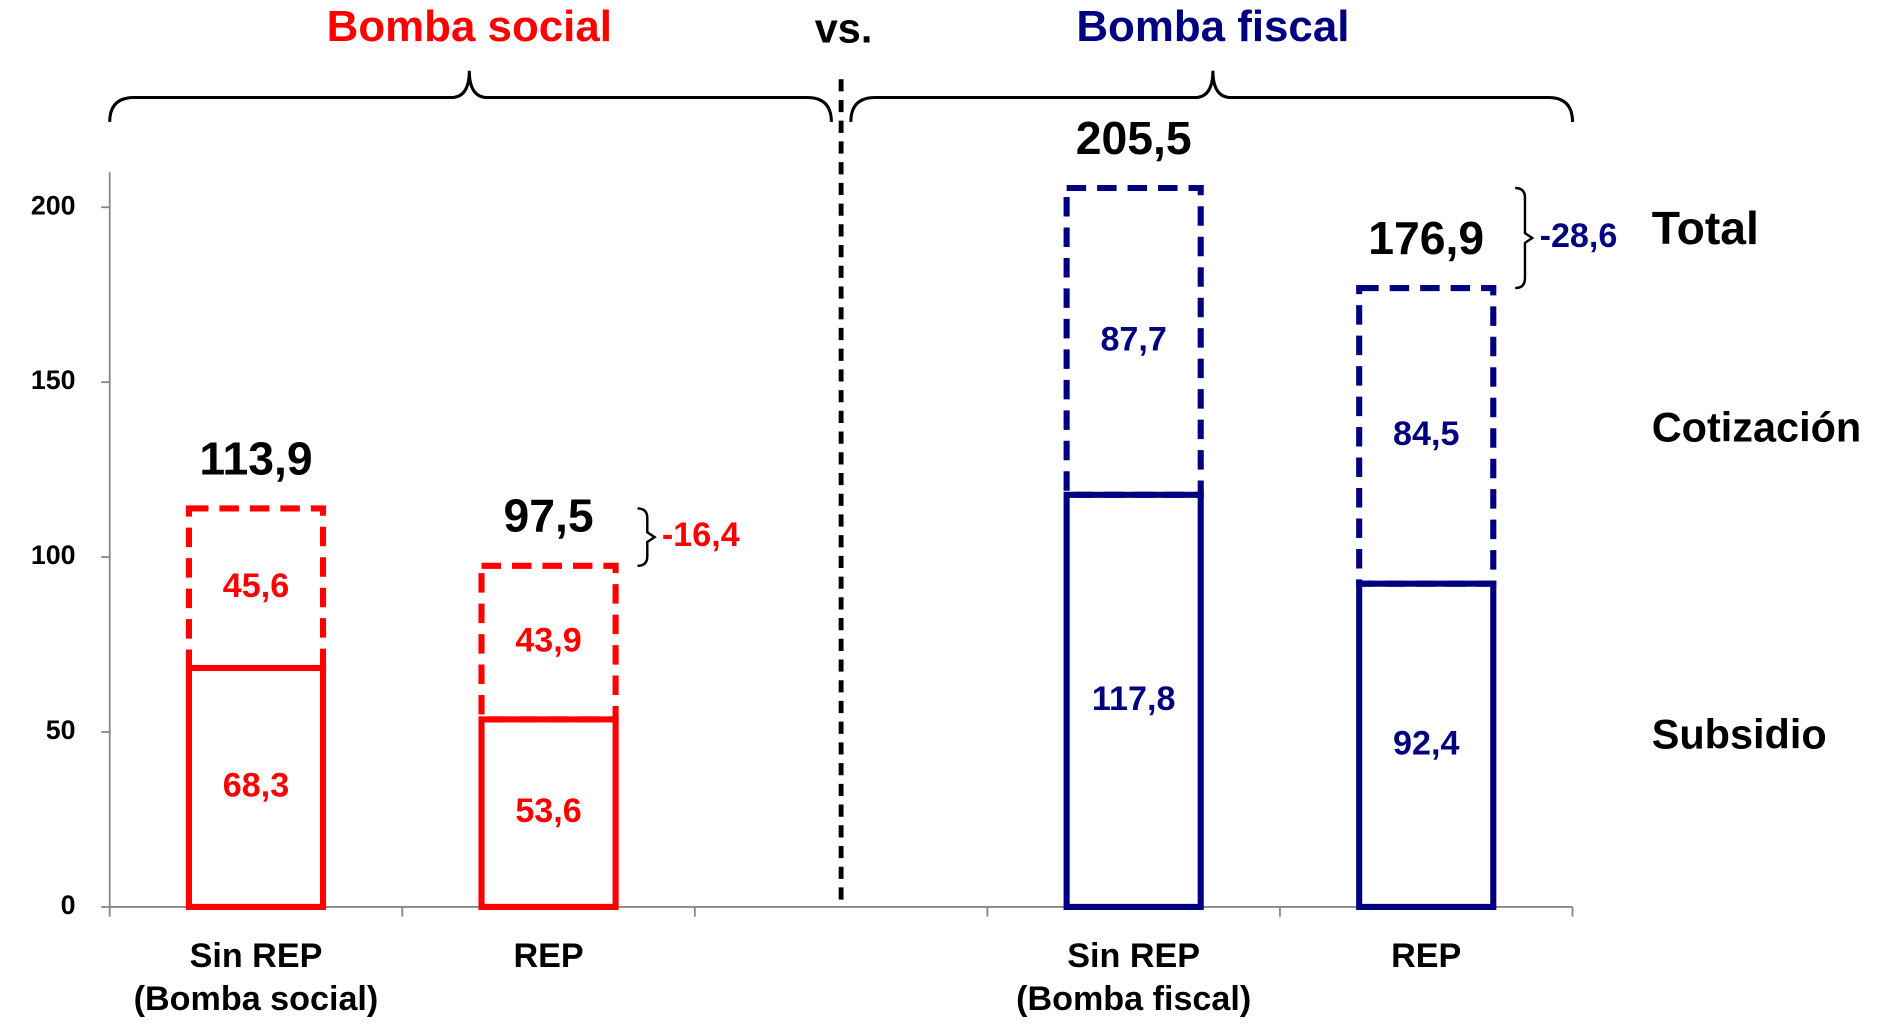  Describe the element at coordinates (548, 641) in the screenshot. I see `value-label: 43,9` at that location.